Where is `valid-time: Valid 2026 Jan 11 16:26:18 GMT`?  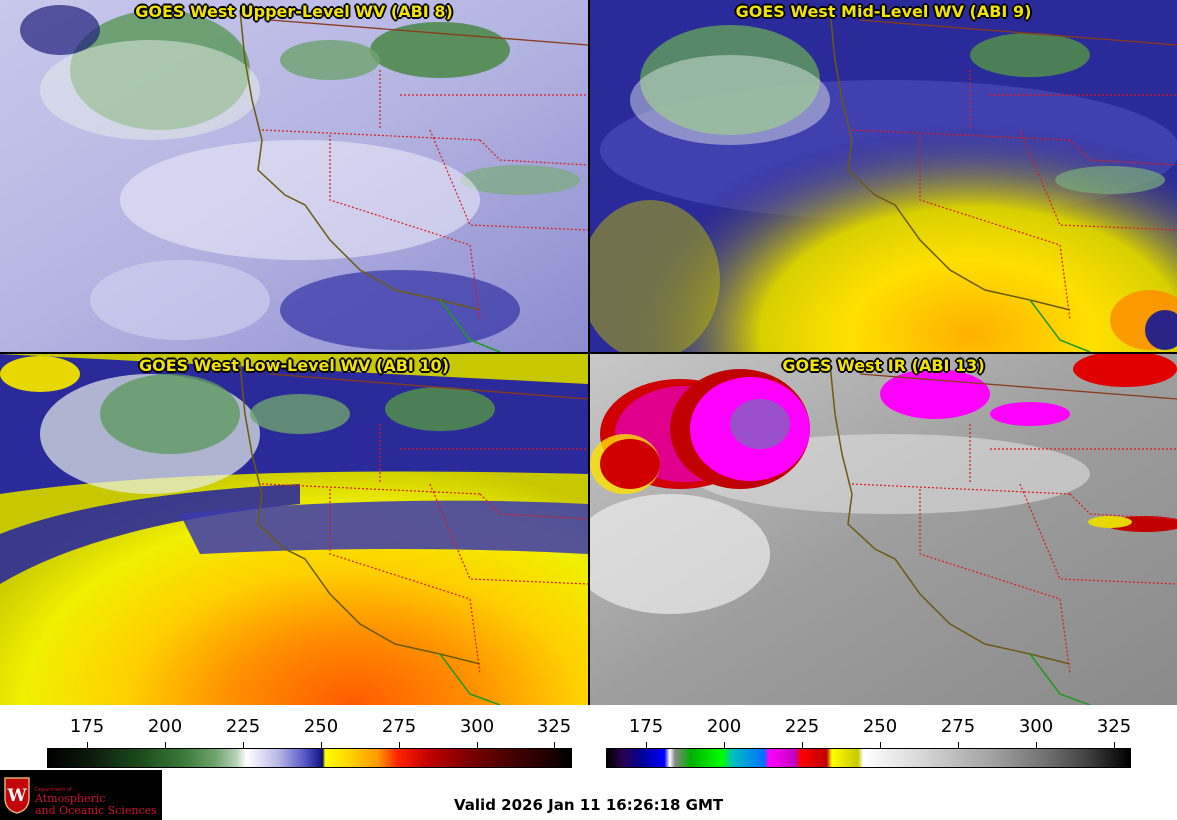 valid-time: Valid 2026 Jan 11 16:26:18 GMT is located at coordinates (589, 805).